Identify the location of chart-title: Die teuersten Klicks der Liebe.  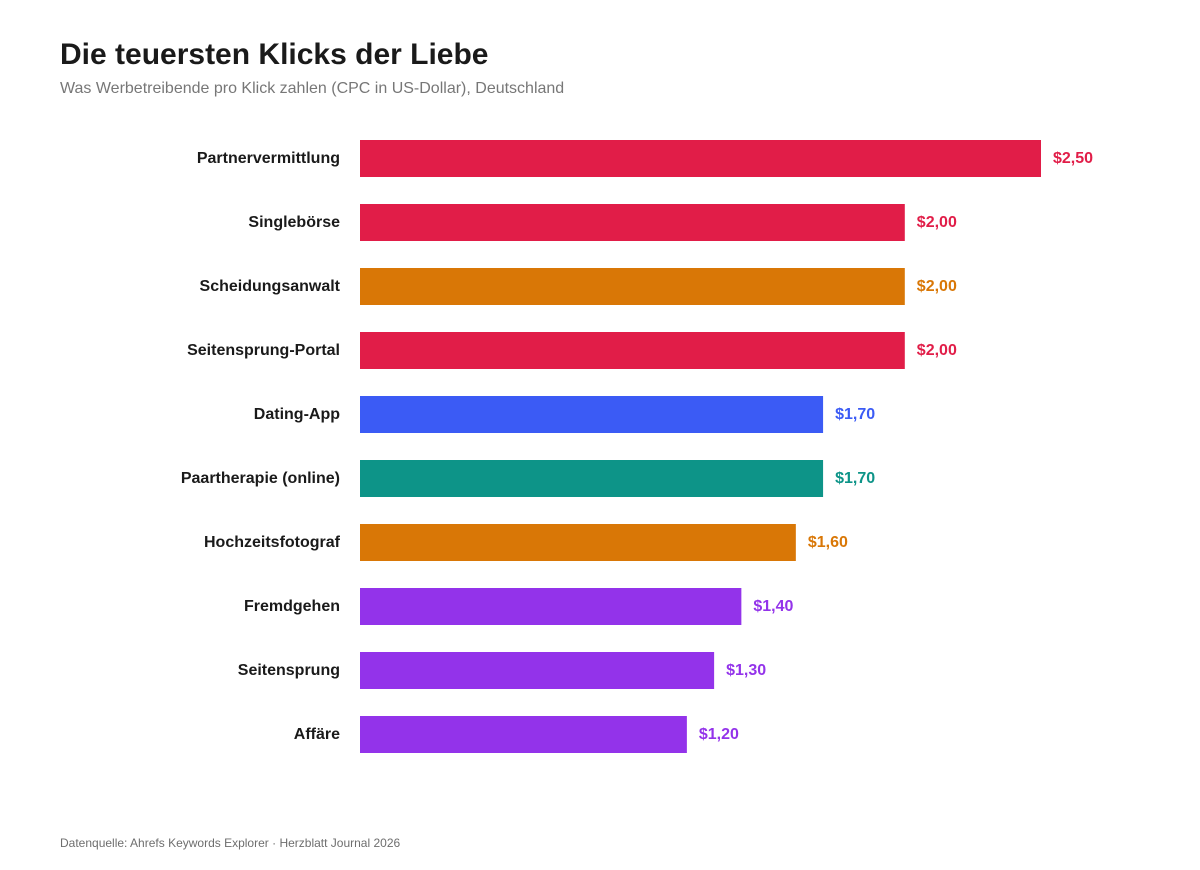
(274, 54).